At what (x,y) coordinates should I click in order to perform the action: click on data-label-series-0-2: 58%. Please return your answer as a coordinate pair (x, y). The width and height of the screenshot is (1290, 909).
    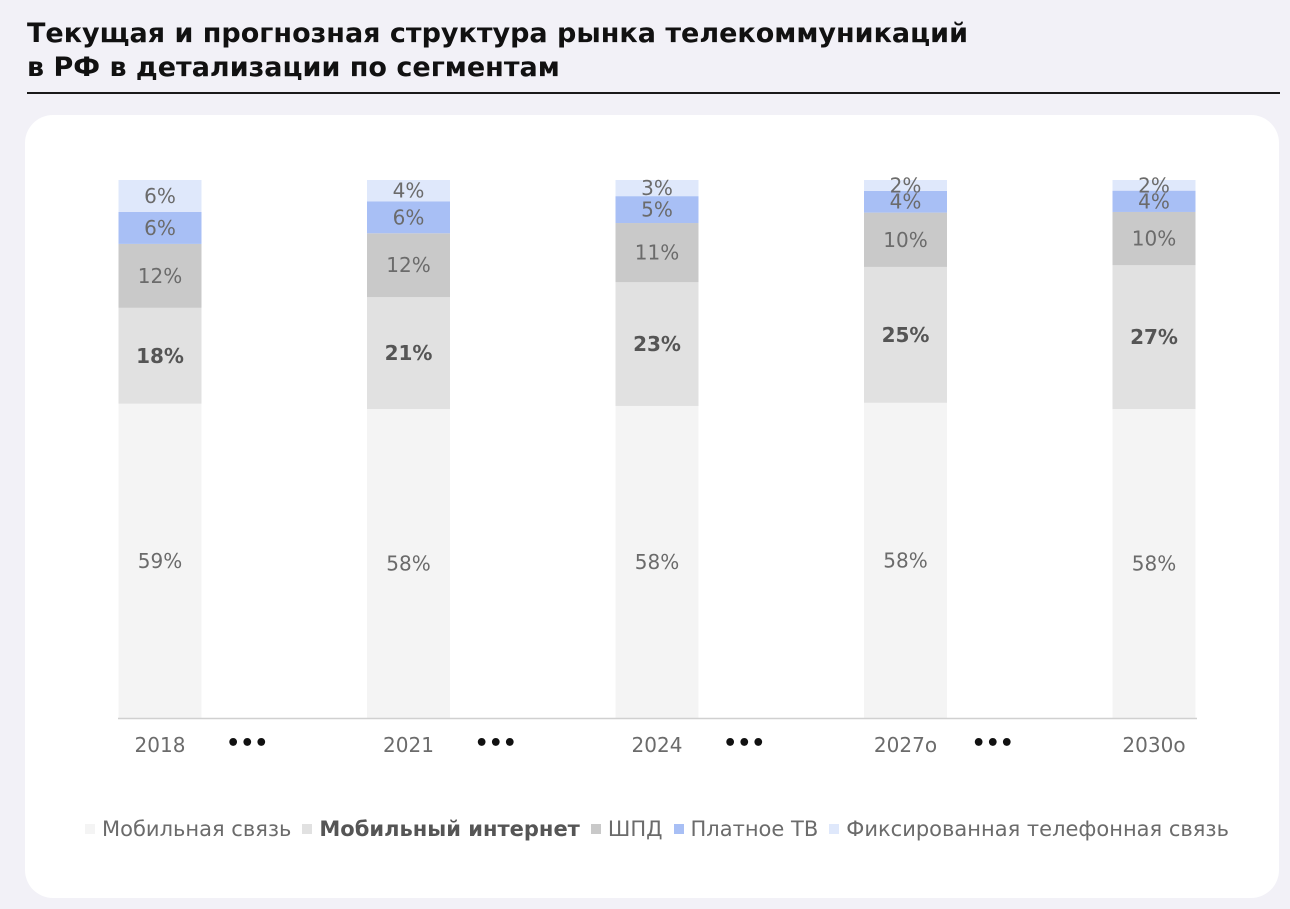
    Looking at the image, I should click on (657, 562).